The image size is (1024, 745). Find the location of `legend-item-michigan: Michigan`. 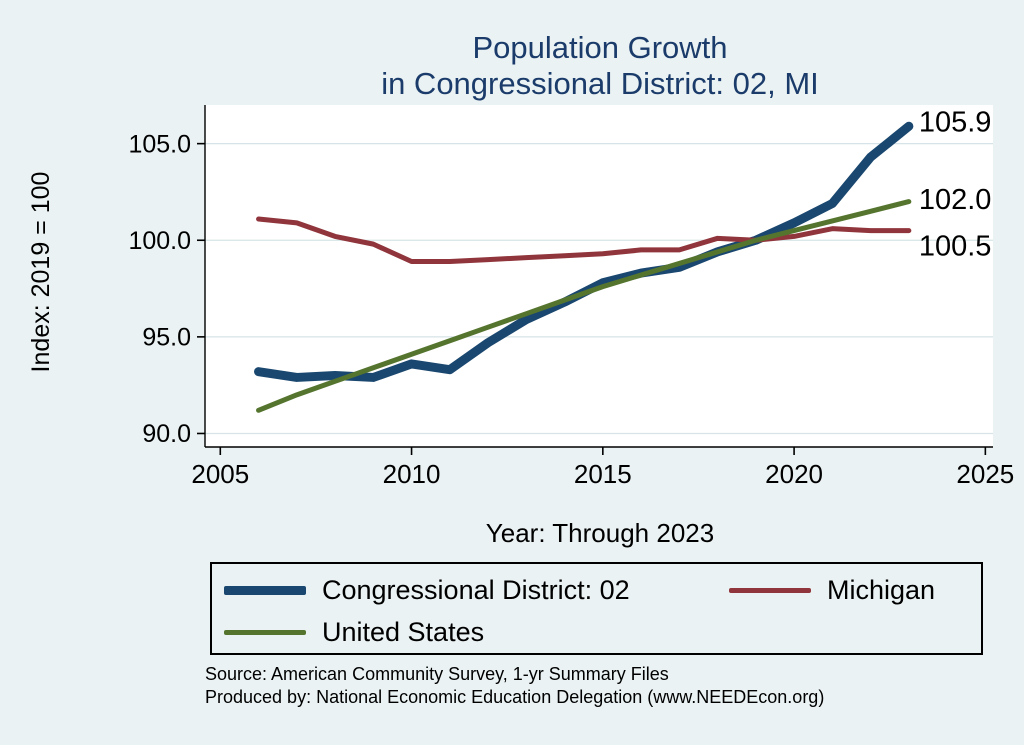

legend-item-michigan: Michigan is located at coordinates (832, 590).